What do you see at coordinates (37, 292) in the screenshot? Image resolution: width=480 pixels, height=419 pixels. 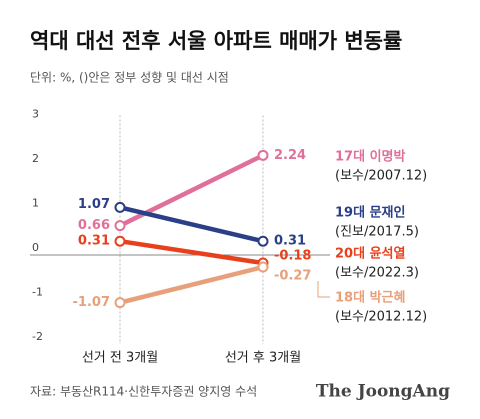 I see `y-tick-label: -1` at bounding box center [37, 292].